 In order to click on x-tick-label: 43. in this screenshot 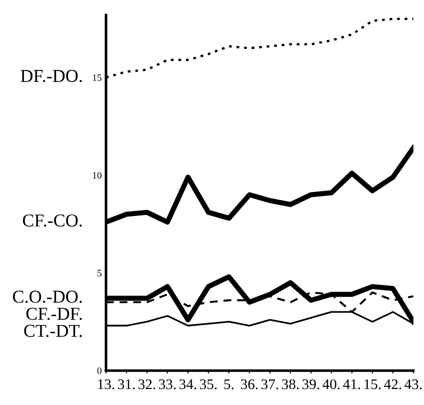, I will do `click(413, 384)`.